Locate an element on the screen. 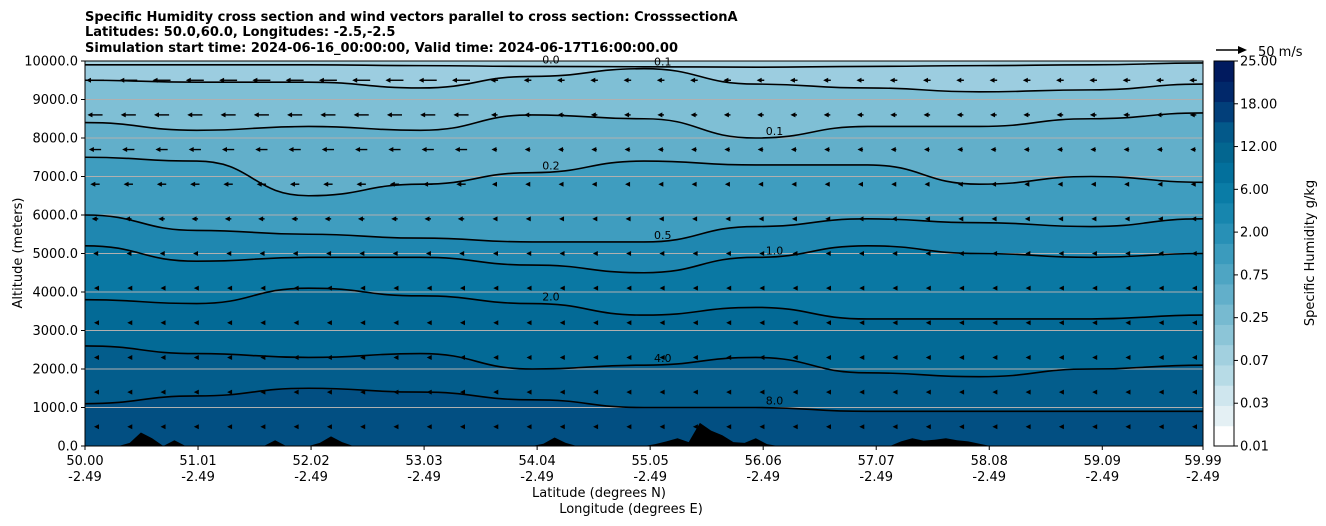 This screenshot has height=526, width=1326. y-tick-label: 3000.0 is located at coordinates (56, 331).